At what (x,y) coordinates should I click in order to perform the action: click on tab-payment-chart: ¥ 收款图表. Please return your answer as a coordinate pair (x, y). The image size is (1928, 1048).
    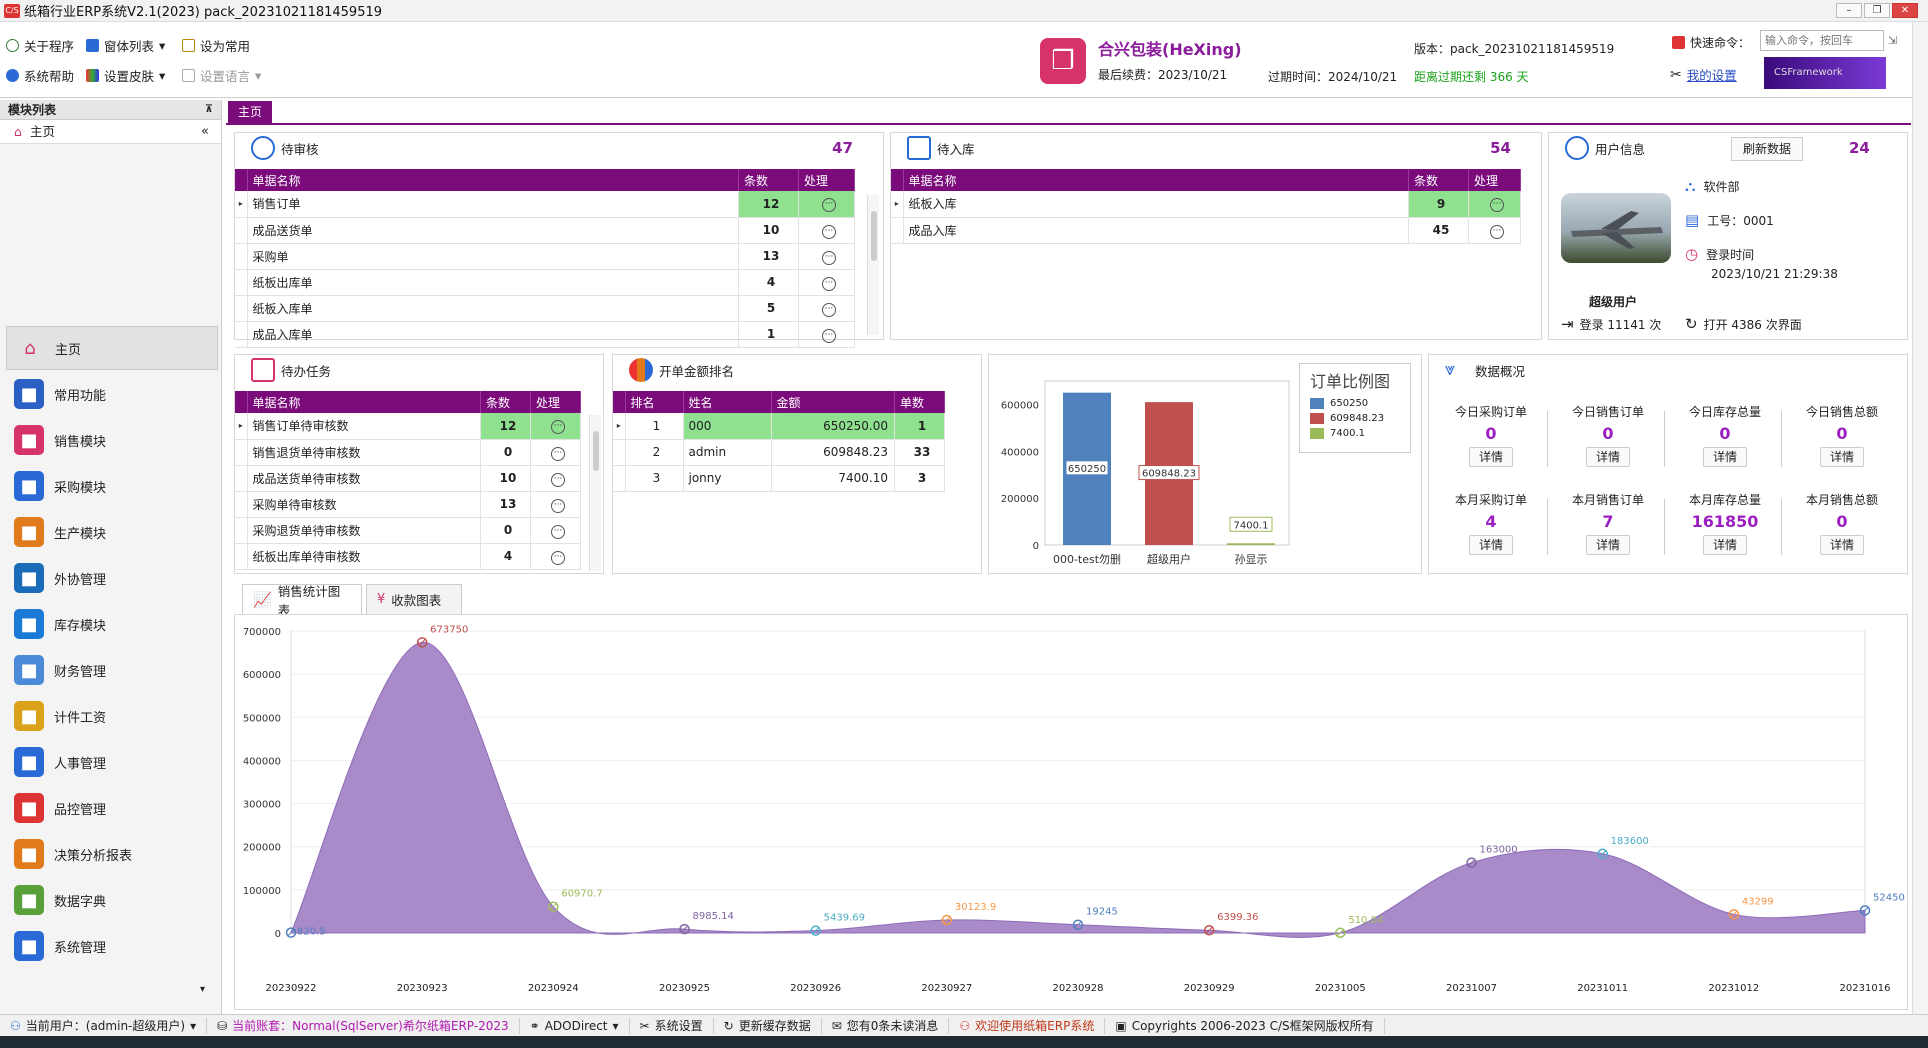
    Looking at the image, I should click on (414, 599).